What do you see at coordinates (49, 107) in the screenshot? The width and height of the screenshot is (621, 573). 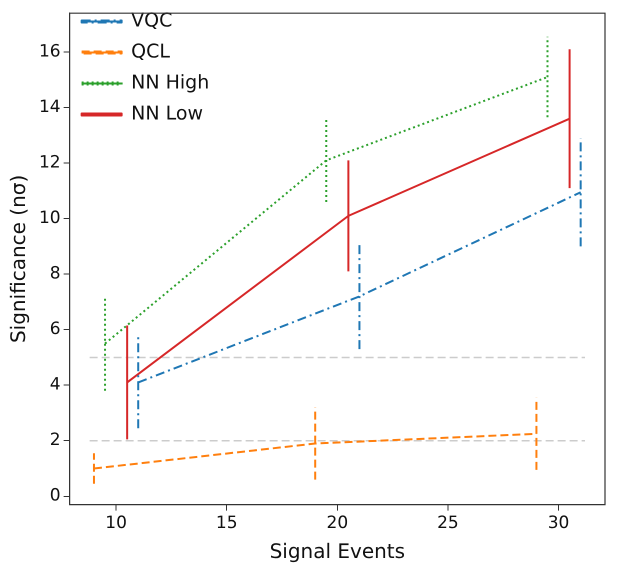 I see `y-tick-label: 14` at bounding box center [49, 107].